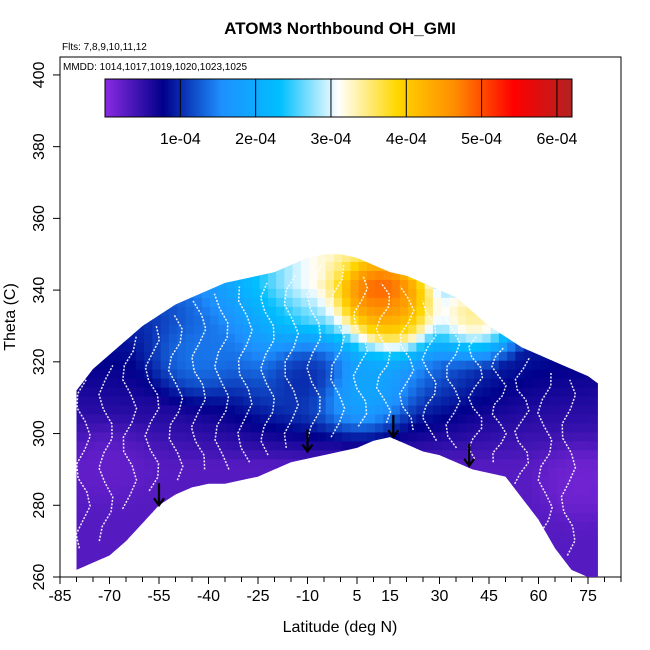  Describe the element at coordinates (39, 505) in the screenshot. I see `y-tick-label: 280` at that location.